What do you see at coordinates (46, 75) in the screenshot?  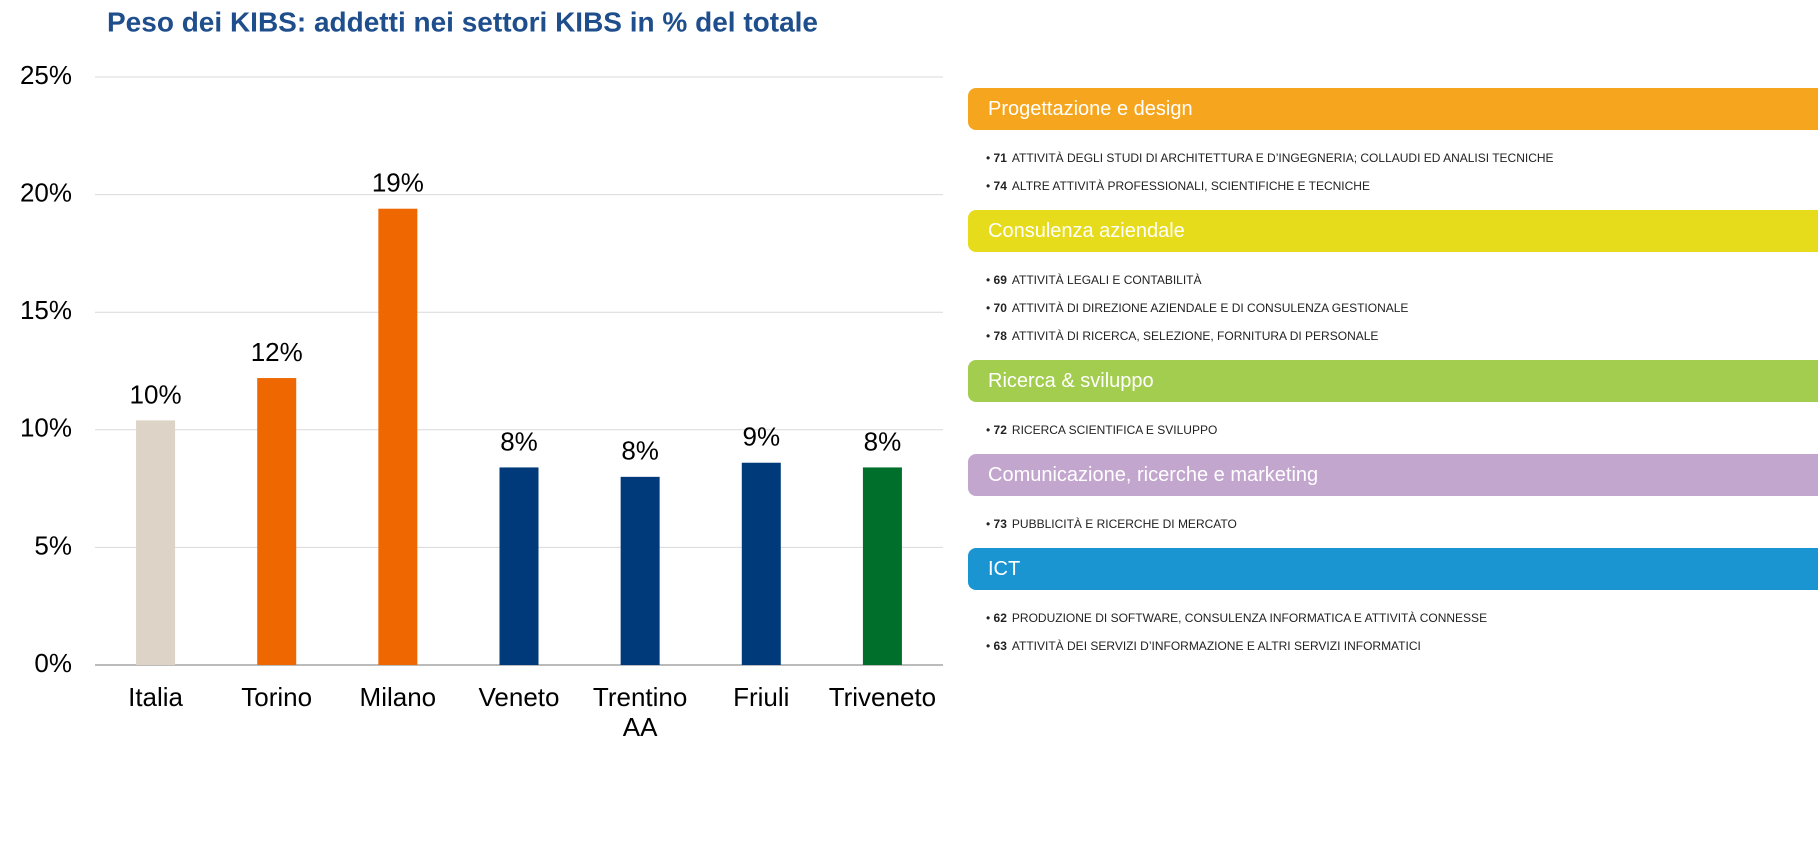 I see `y-tick-label: 25%` at bounding box center [46, 75].